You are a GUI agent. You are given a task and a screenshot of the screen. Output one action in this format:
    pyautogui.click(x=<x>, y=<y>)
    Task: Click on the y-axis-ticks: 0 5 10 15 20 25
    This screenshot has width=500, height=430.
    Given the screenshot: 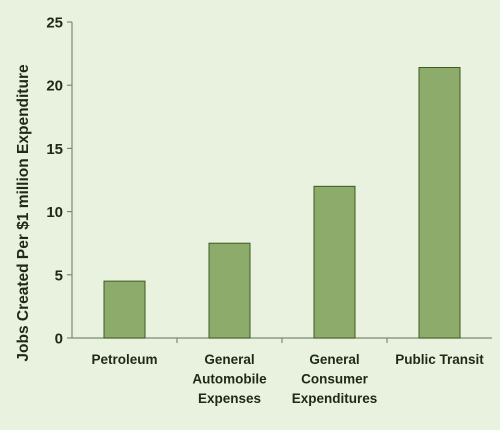 What is the action you would take?
    pyautogui.click(x=59, y=181)
    